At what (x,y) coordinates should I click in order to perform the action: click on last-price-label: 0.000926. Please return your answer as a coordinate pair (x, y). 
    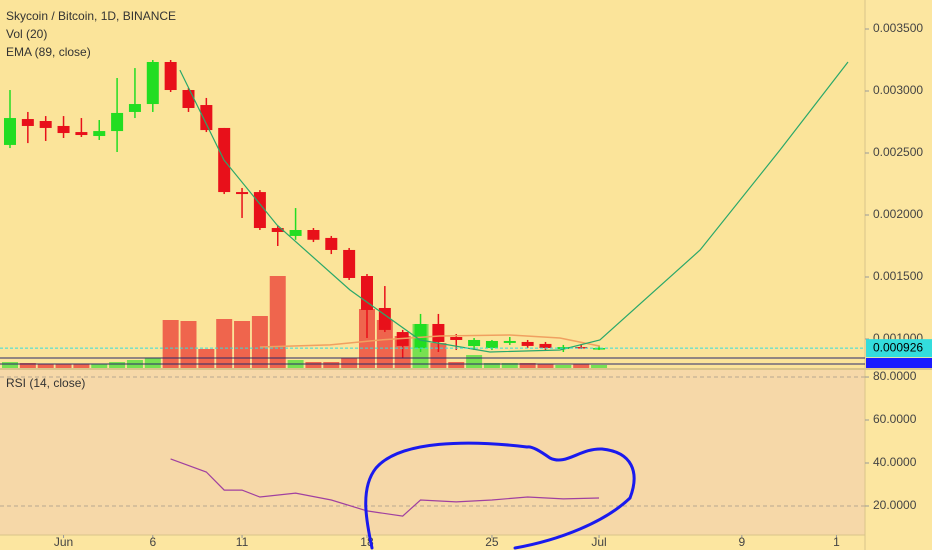
    Looking at the image, I should click on (898, 347).